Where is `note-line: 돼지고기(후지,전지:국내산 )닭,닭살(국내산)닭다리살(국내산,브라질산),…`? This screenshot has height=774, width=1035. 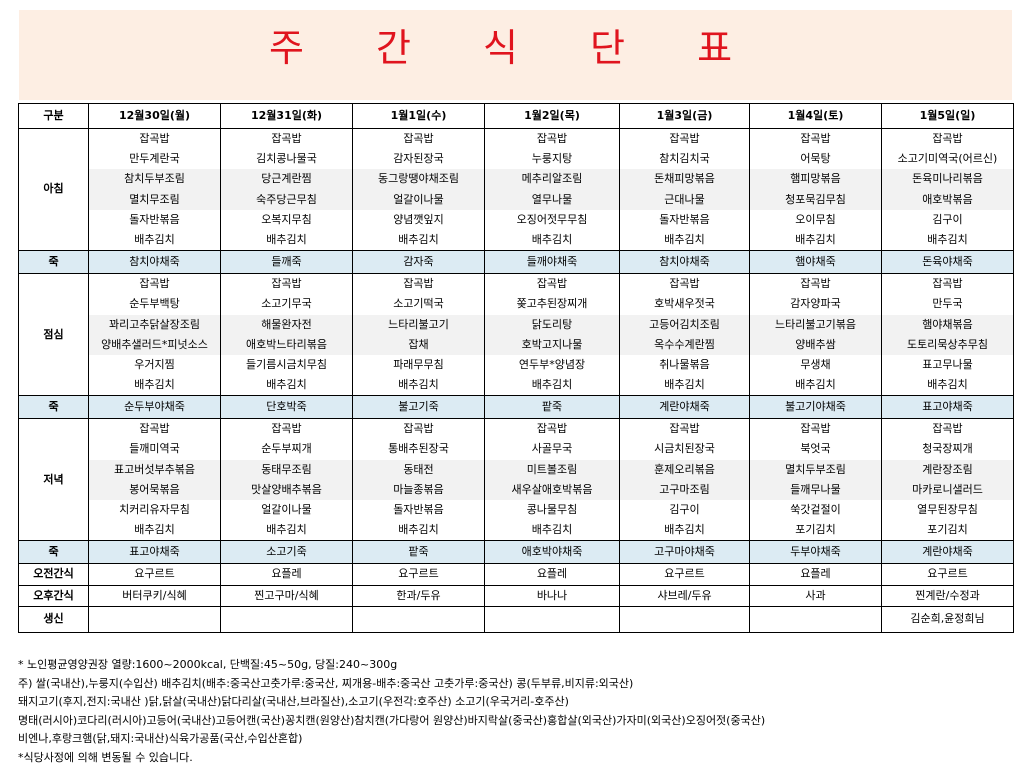 note-line: 돼지고기(후지,전지:국내산 )닭,닭살(국내산)닭다리살(국내산,브라질산),… is located at coordinates (293, 702).